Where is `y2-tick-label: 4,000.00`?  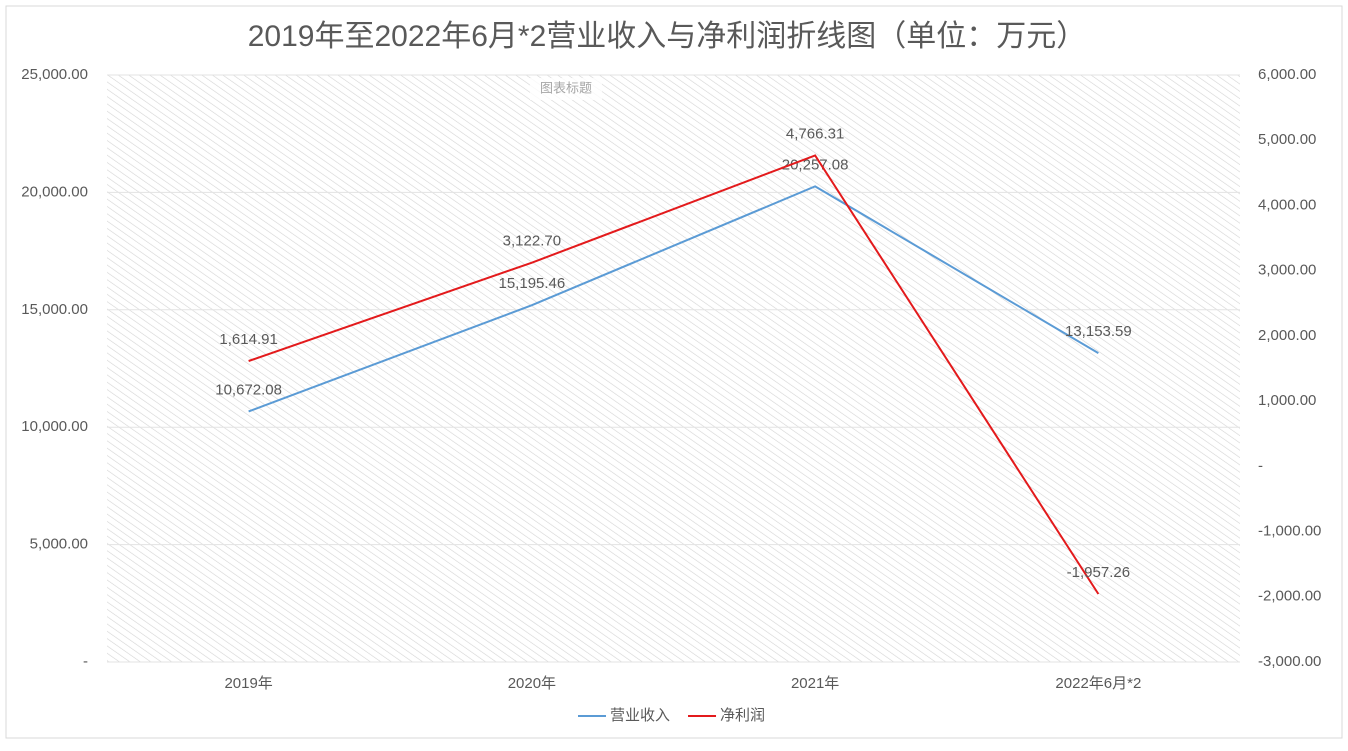 y2-tick-label: 4,000.00 is located at coordinates (1287, 204).